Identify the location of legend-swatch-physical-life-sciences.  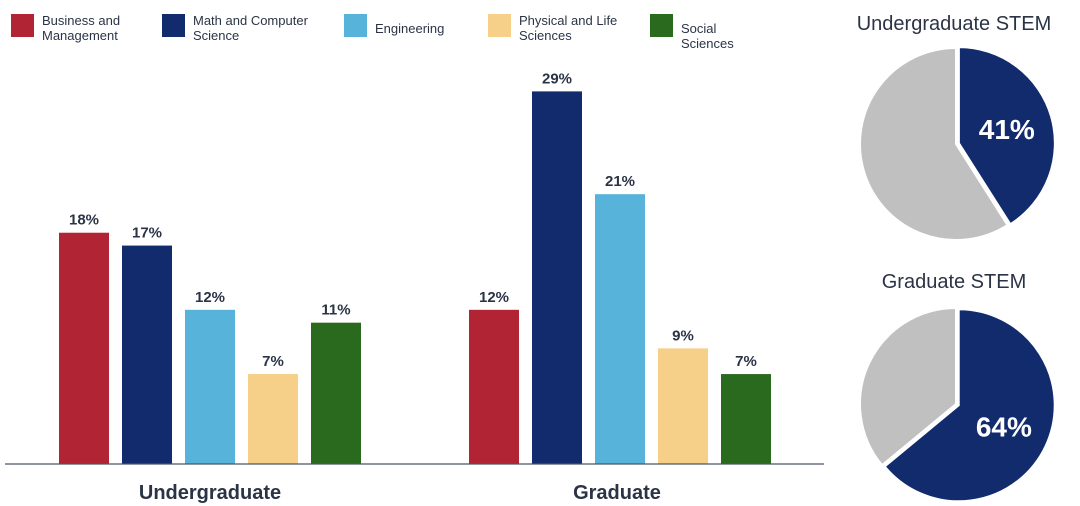
(499, 25).